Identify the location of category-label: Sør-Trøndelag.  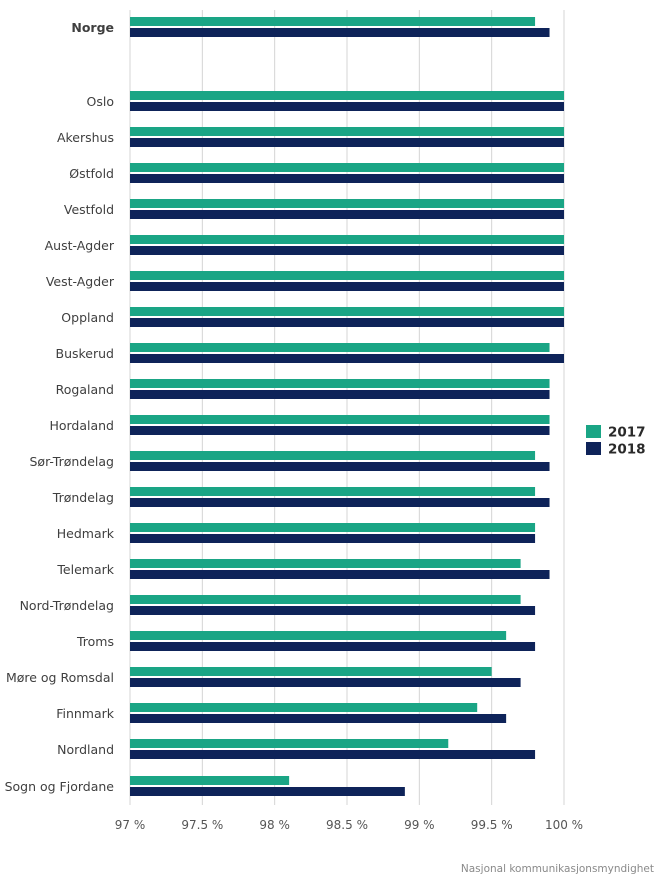
(72, 461).